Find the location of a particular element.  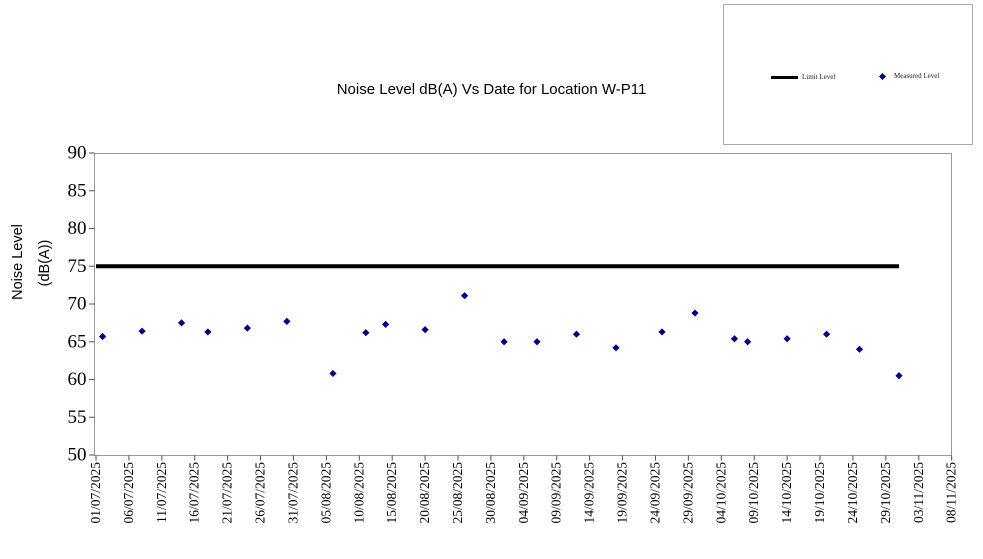

x-axis-tick-label: 16/07/2025 is located at coordinates (194, 493).